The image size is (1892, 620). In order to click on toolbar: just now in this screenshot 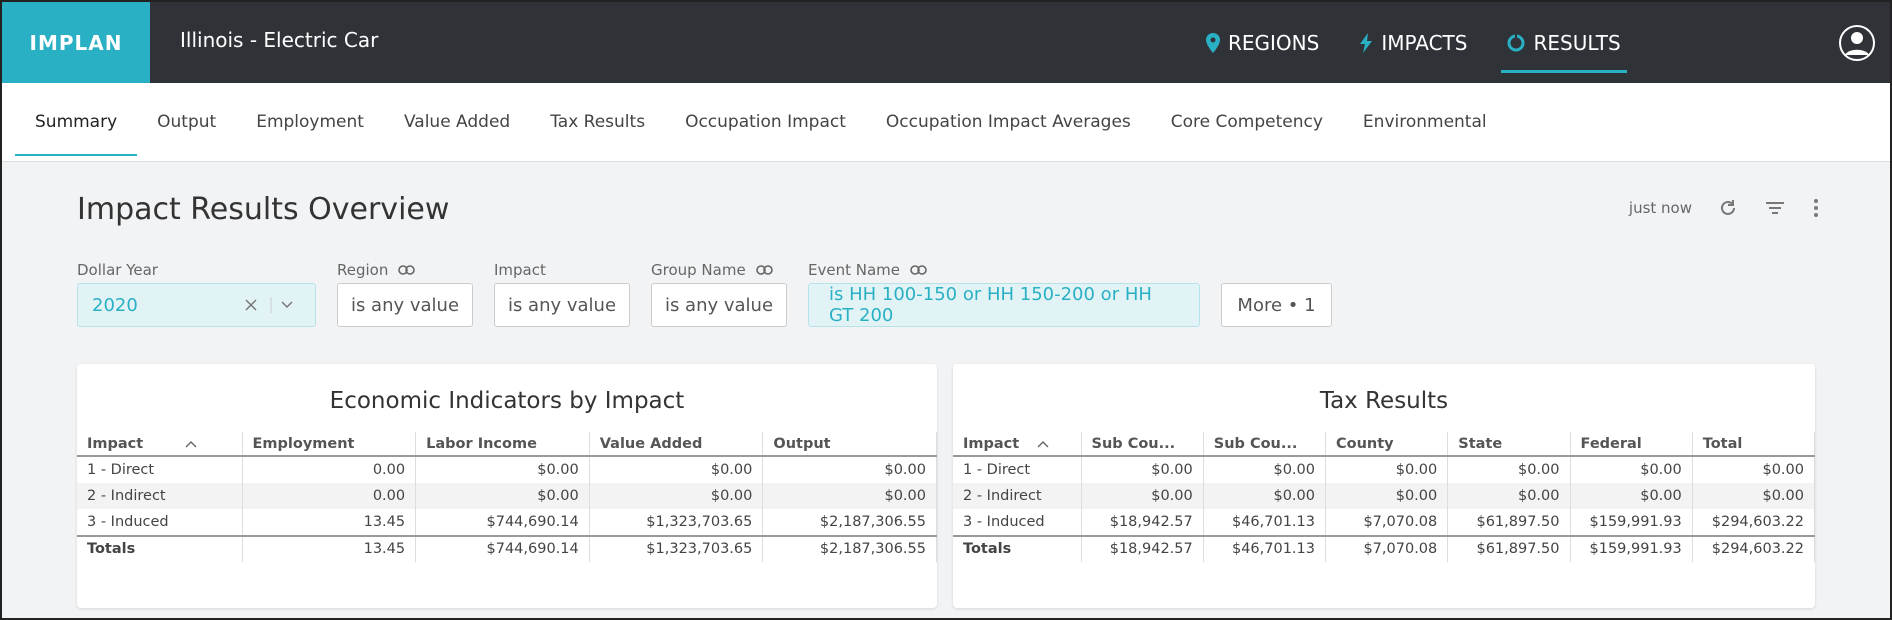, I will do `click(1724, 208)`.